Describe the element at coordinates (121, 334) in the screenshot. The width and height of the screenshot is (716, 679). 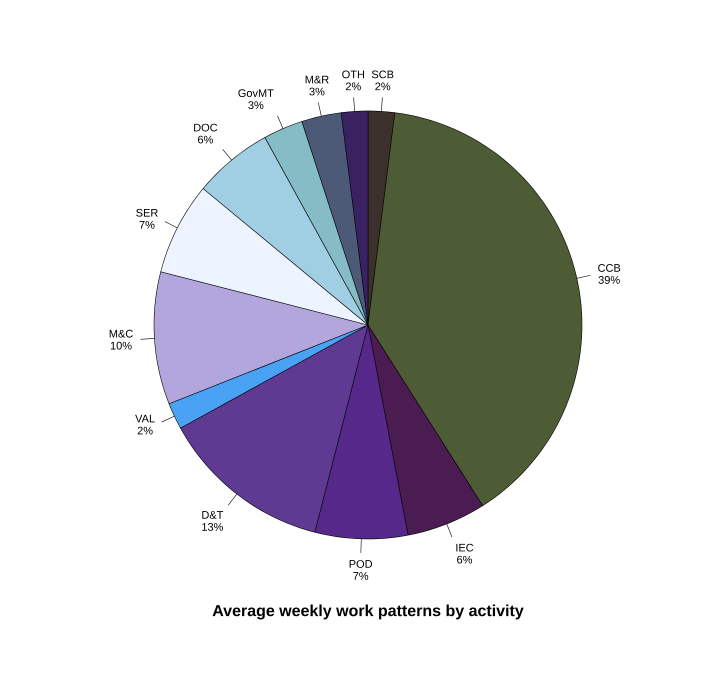
I see `slice-label: M&C` at that location.